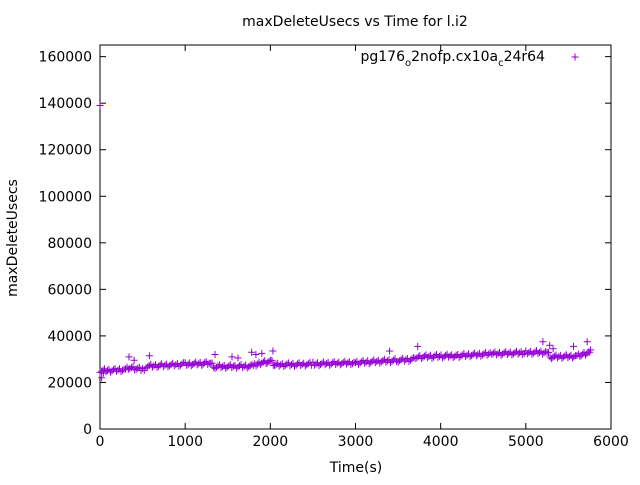 The height and width of the screenshot is (485, 640). I want to click on legend-label: pg176o2nofp.cx10ac24r64, so click(452, 59).